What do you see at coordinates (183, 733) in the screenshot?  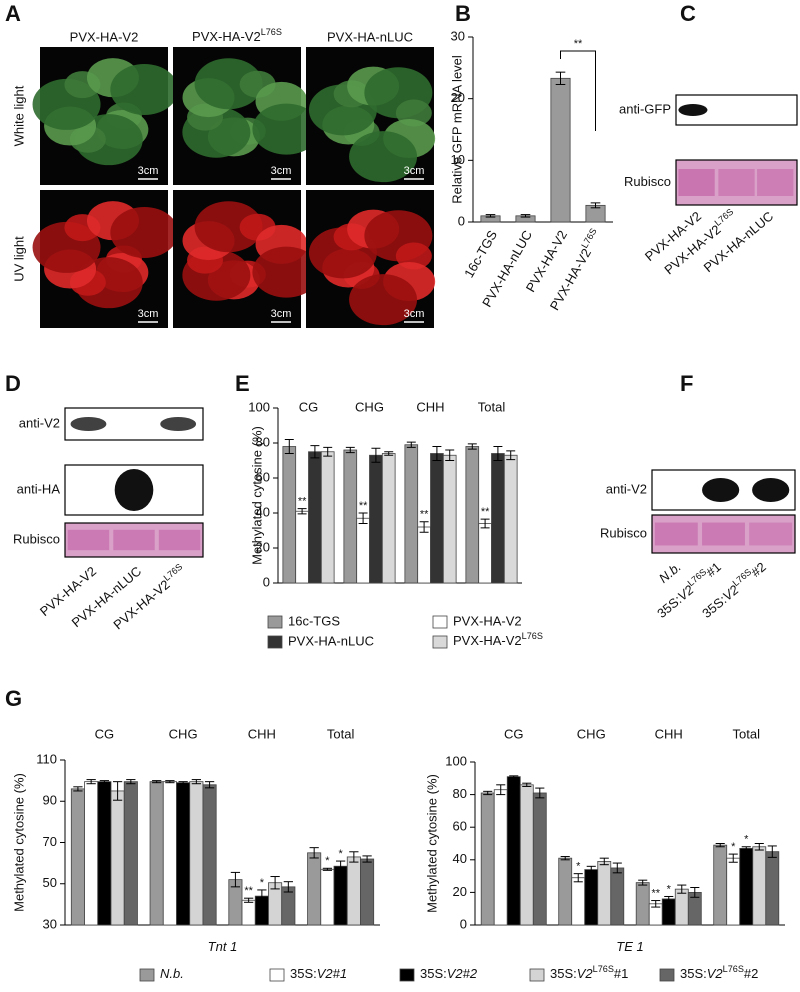 I see `group-label: CHG` at bounding box center [183, 733].